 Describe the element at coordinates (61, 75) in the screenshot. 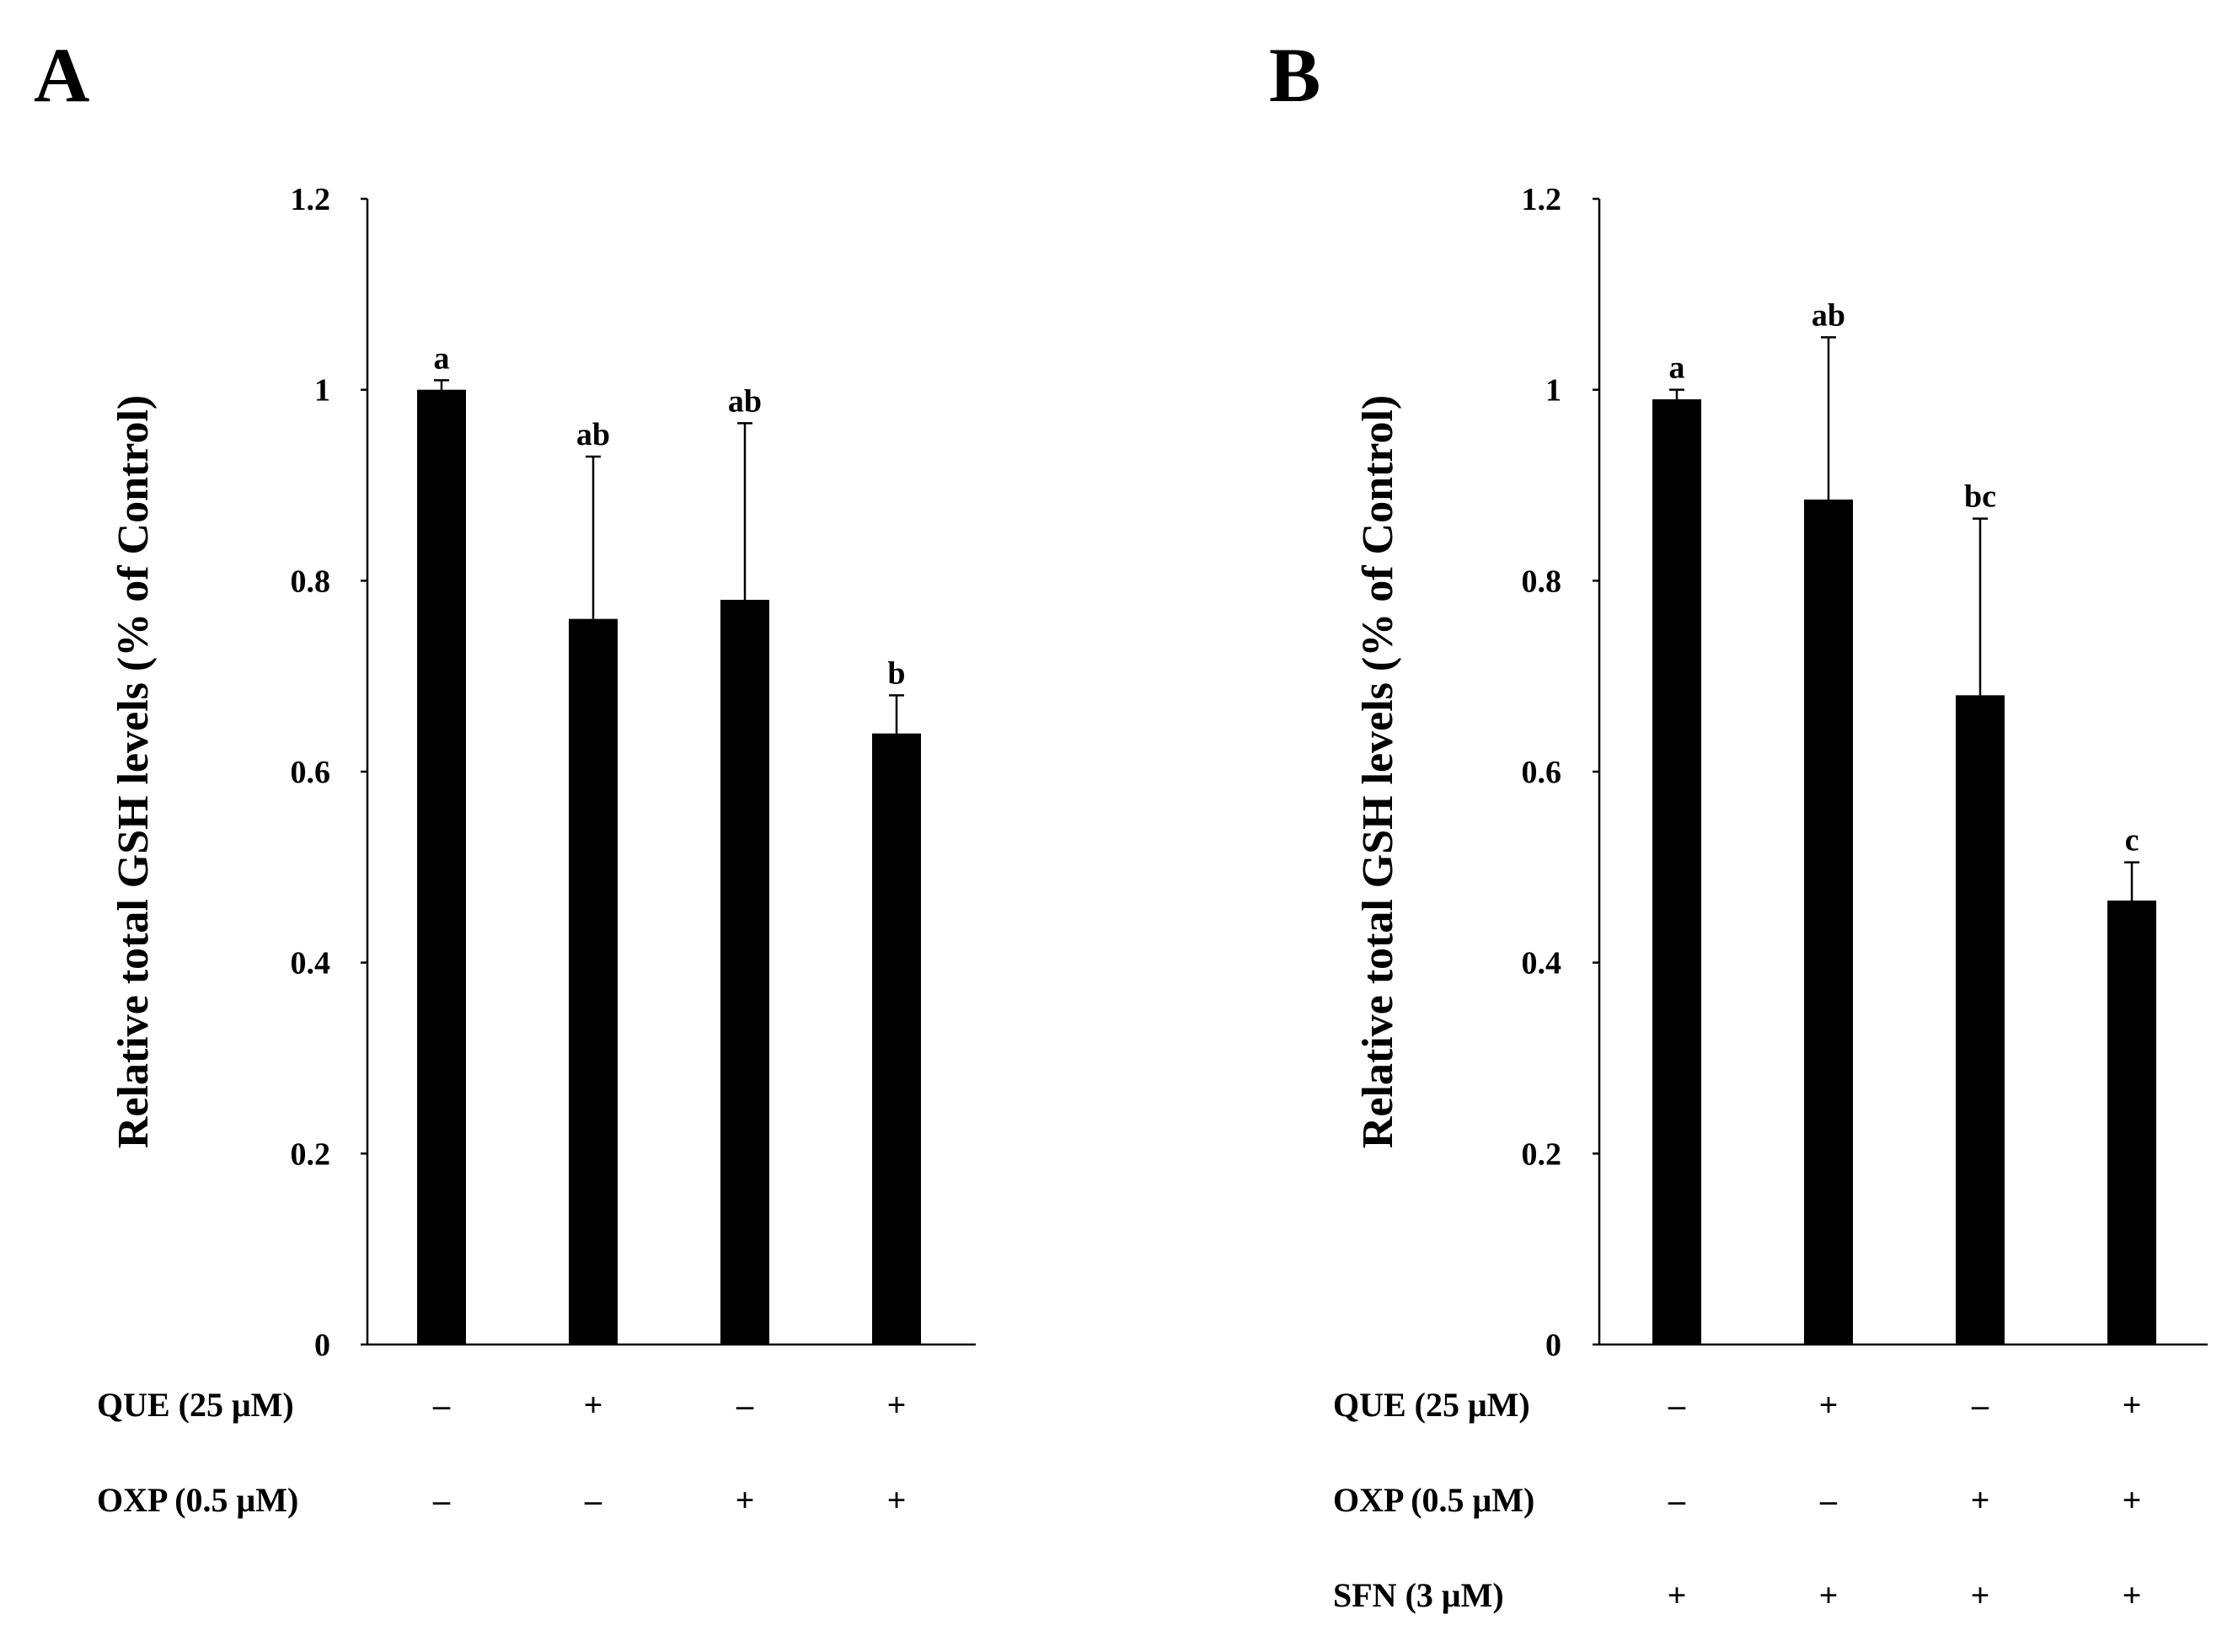

I see `panel-letter: A` at that location.